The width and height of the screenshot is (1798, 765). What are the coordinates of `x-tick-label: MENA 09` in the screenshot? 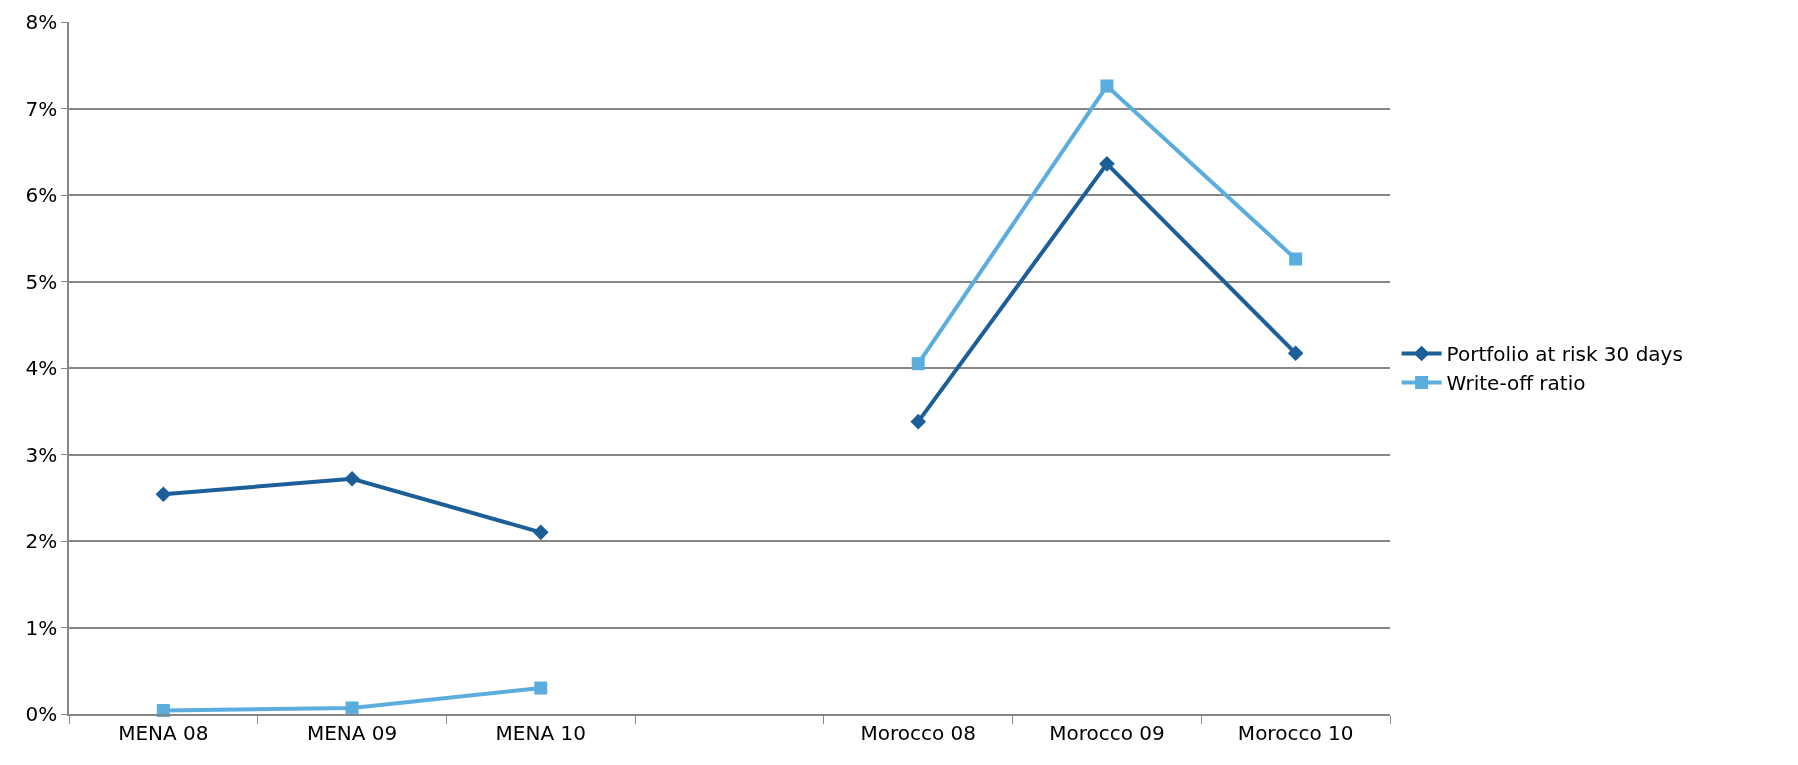 It's located at (352, 732).